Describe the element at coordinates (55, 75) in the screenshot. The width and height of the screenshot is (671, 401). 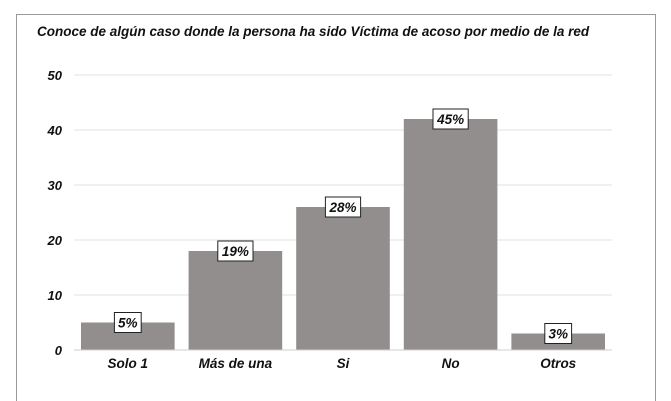
I see `y-tick-label: 50` at that location.